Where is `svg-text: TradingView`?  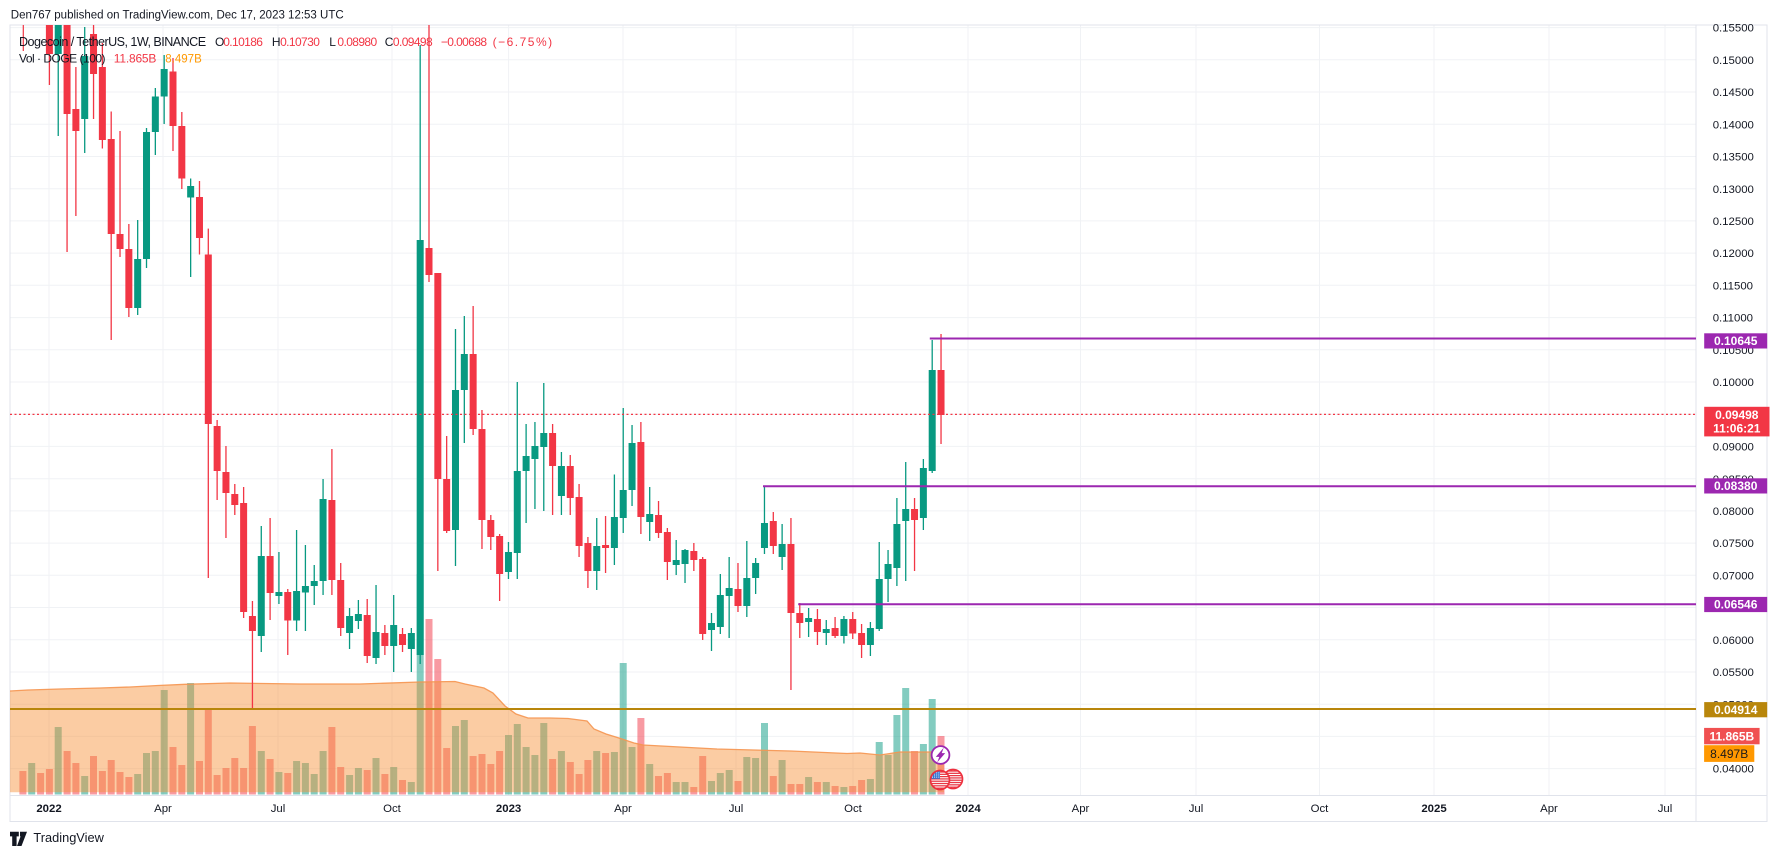
svg-text: TradingView is located at coordinates (68, 837).